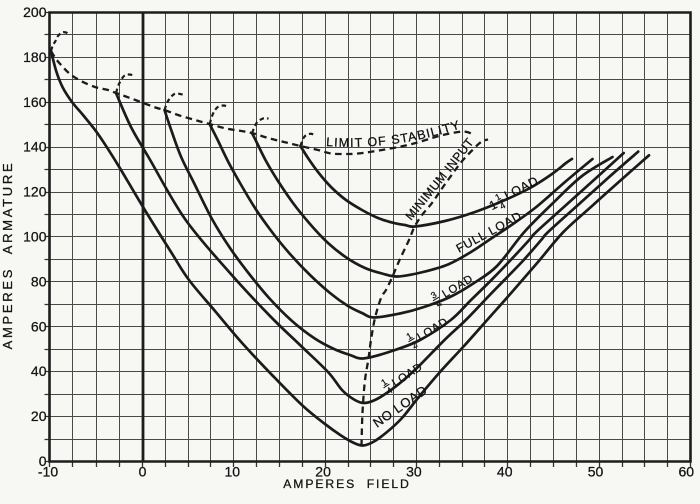 This screenshot has height=504, width=700. I want to click on svg-text: 180, so click(35, 57).